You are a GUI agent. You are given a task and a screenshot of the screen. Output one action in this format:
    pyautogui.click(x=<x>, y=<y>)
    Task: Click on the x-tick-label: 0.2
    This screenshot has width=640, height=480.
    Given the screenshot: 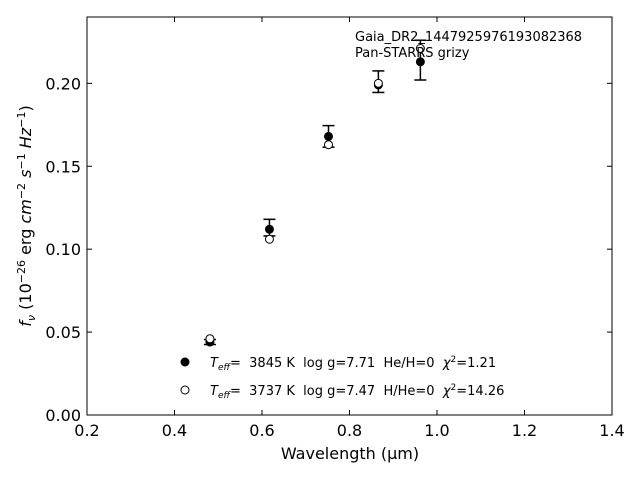 What is the action you would take?
    pyautogui.click(x=86, y=430)
    